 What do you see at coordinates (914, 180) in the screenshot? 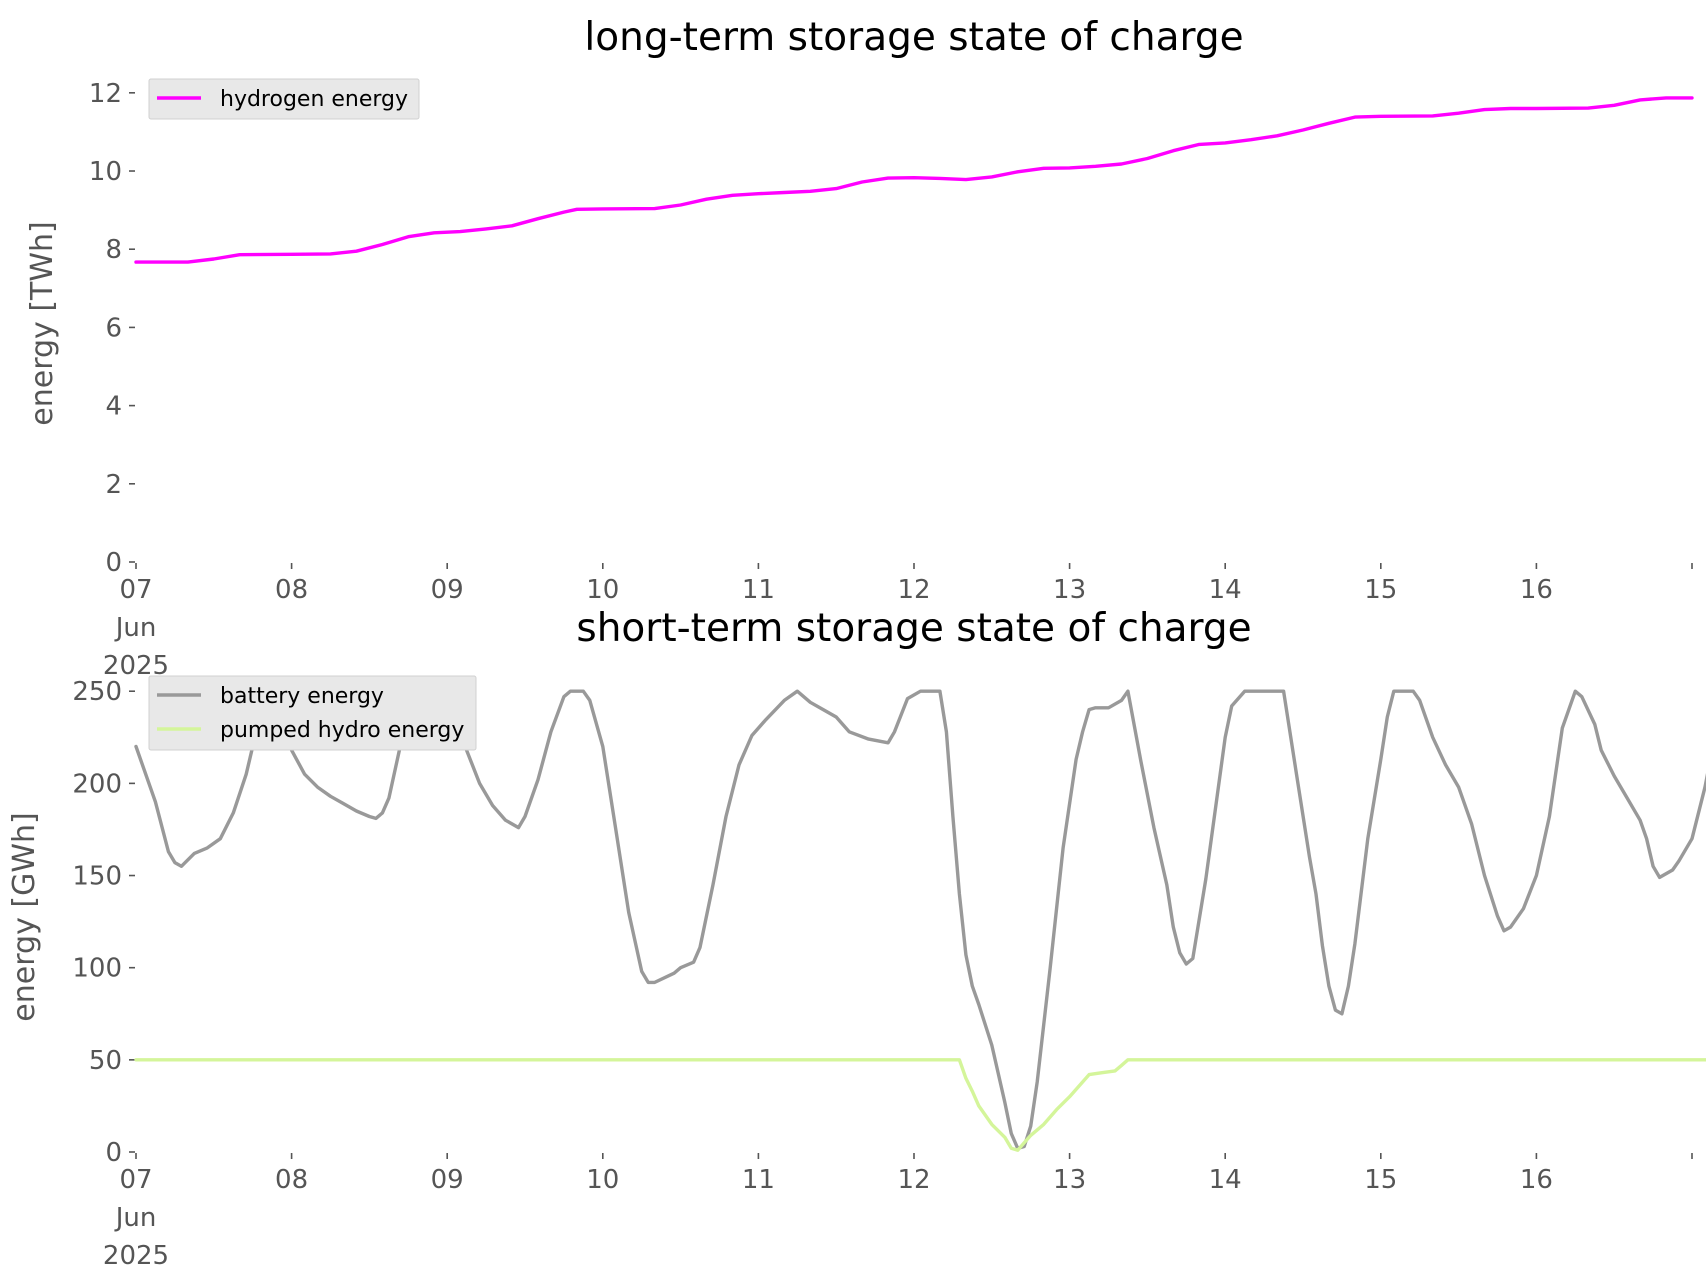
I see `series-line-hydrogen-energy` at bounding box center [914, 180].